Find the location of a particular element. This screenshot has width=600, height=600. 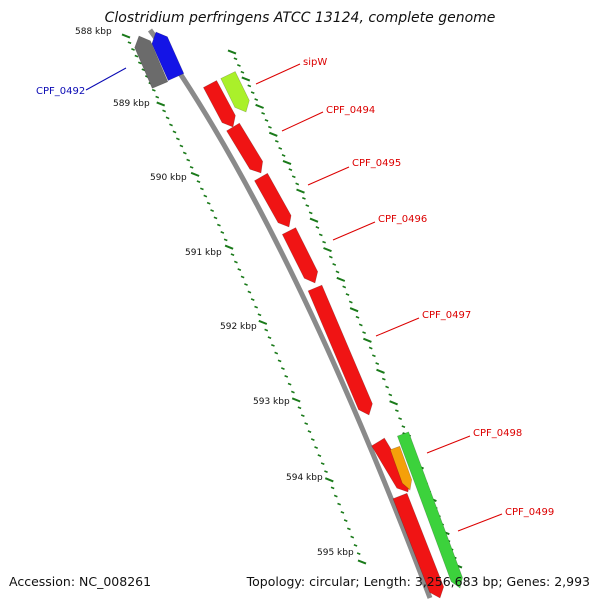

gene-arrow-cpf0494 is located at coordinates (245, 148).